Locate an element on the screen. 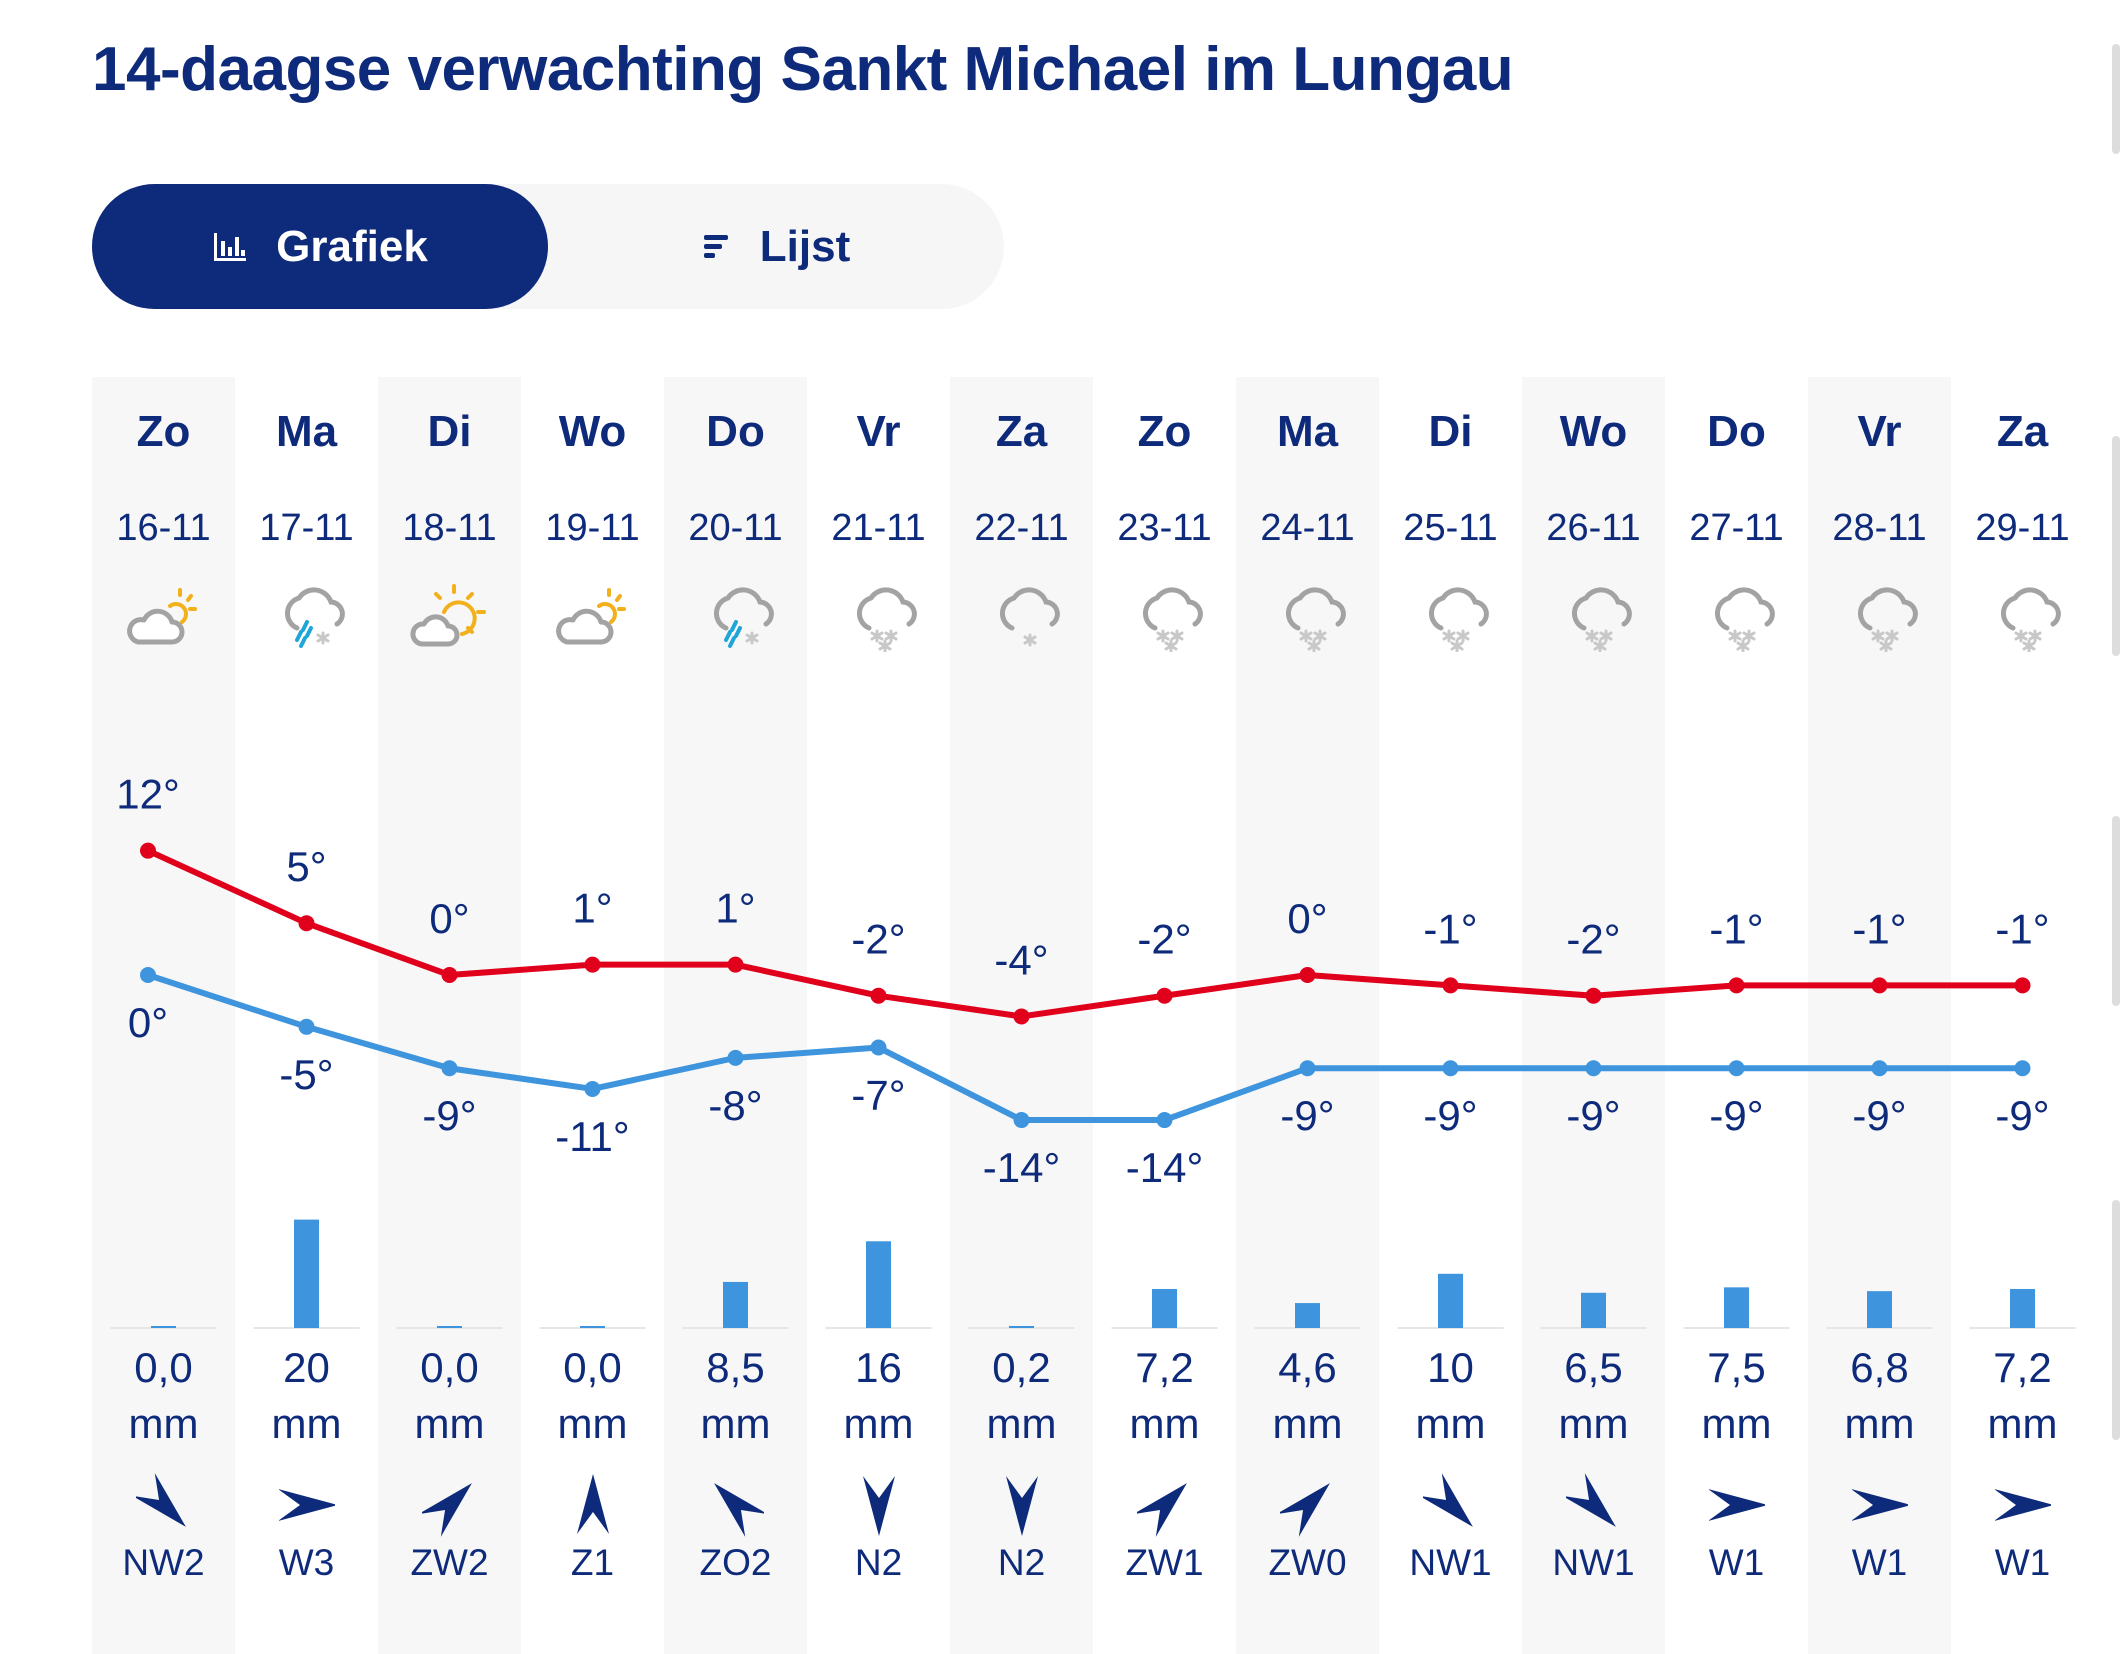 The width and height of the screenshot is (2120, 1654). day-column: Do 20-11 8,5 mm ZO2 is located at coordinates (735, 1015).